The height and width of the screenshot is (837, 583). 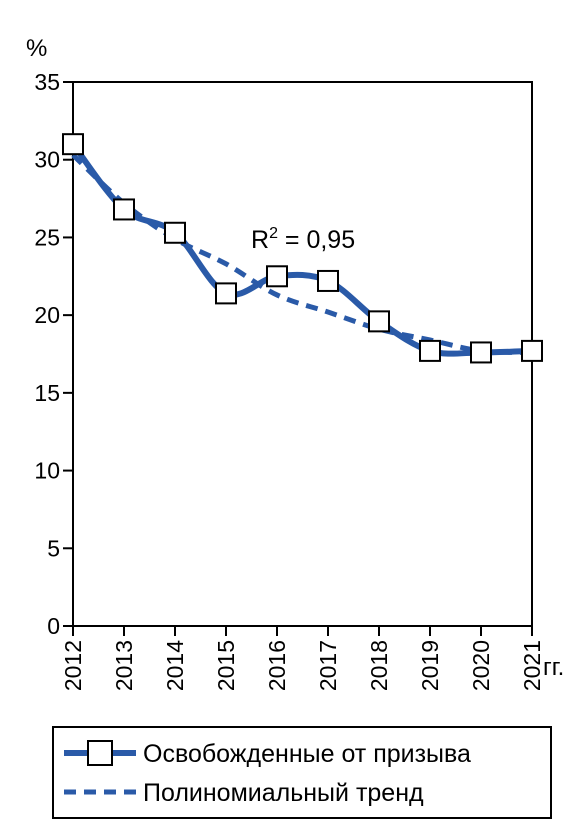 I want to click on legend-series-label: Освобожденные от призыва, so click(x=307, y=754).